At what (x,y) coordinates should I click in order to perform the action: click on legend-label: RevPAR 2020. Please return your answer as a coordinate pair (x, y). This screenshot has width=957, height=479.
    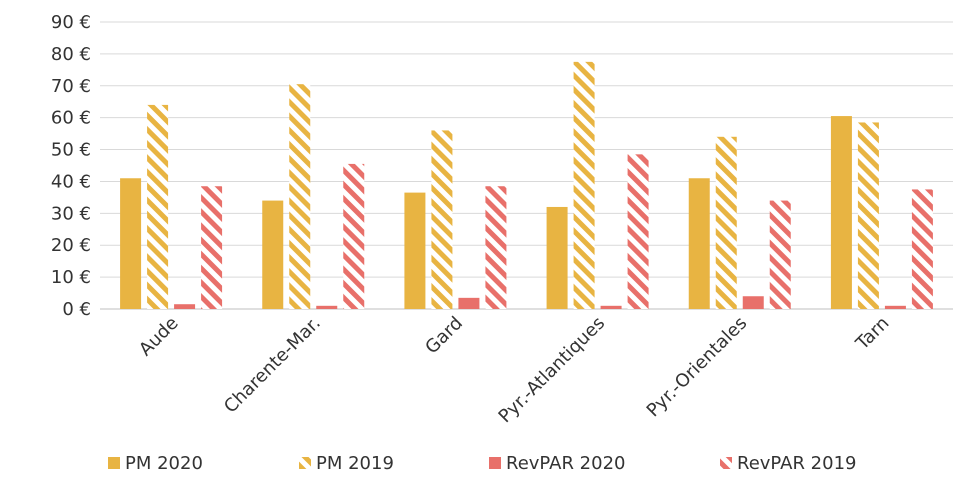
    Looking at the image, I should click on (565, 463).